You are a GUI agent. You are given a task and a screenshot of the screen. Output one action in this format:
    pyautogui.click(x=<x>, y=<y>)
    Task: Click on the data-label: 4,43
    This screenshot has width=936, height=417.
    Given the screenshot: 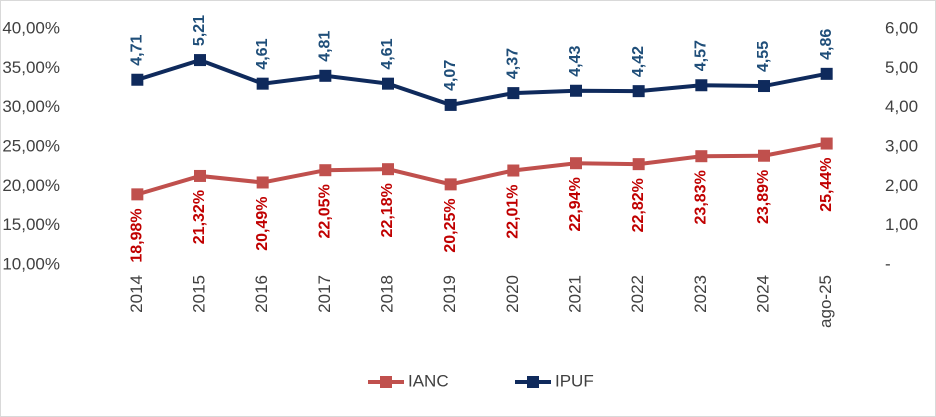 What is the action you would take?
    pyautogui.click(x=575, y=61)
    